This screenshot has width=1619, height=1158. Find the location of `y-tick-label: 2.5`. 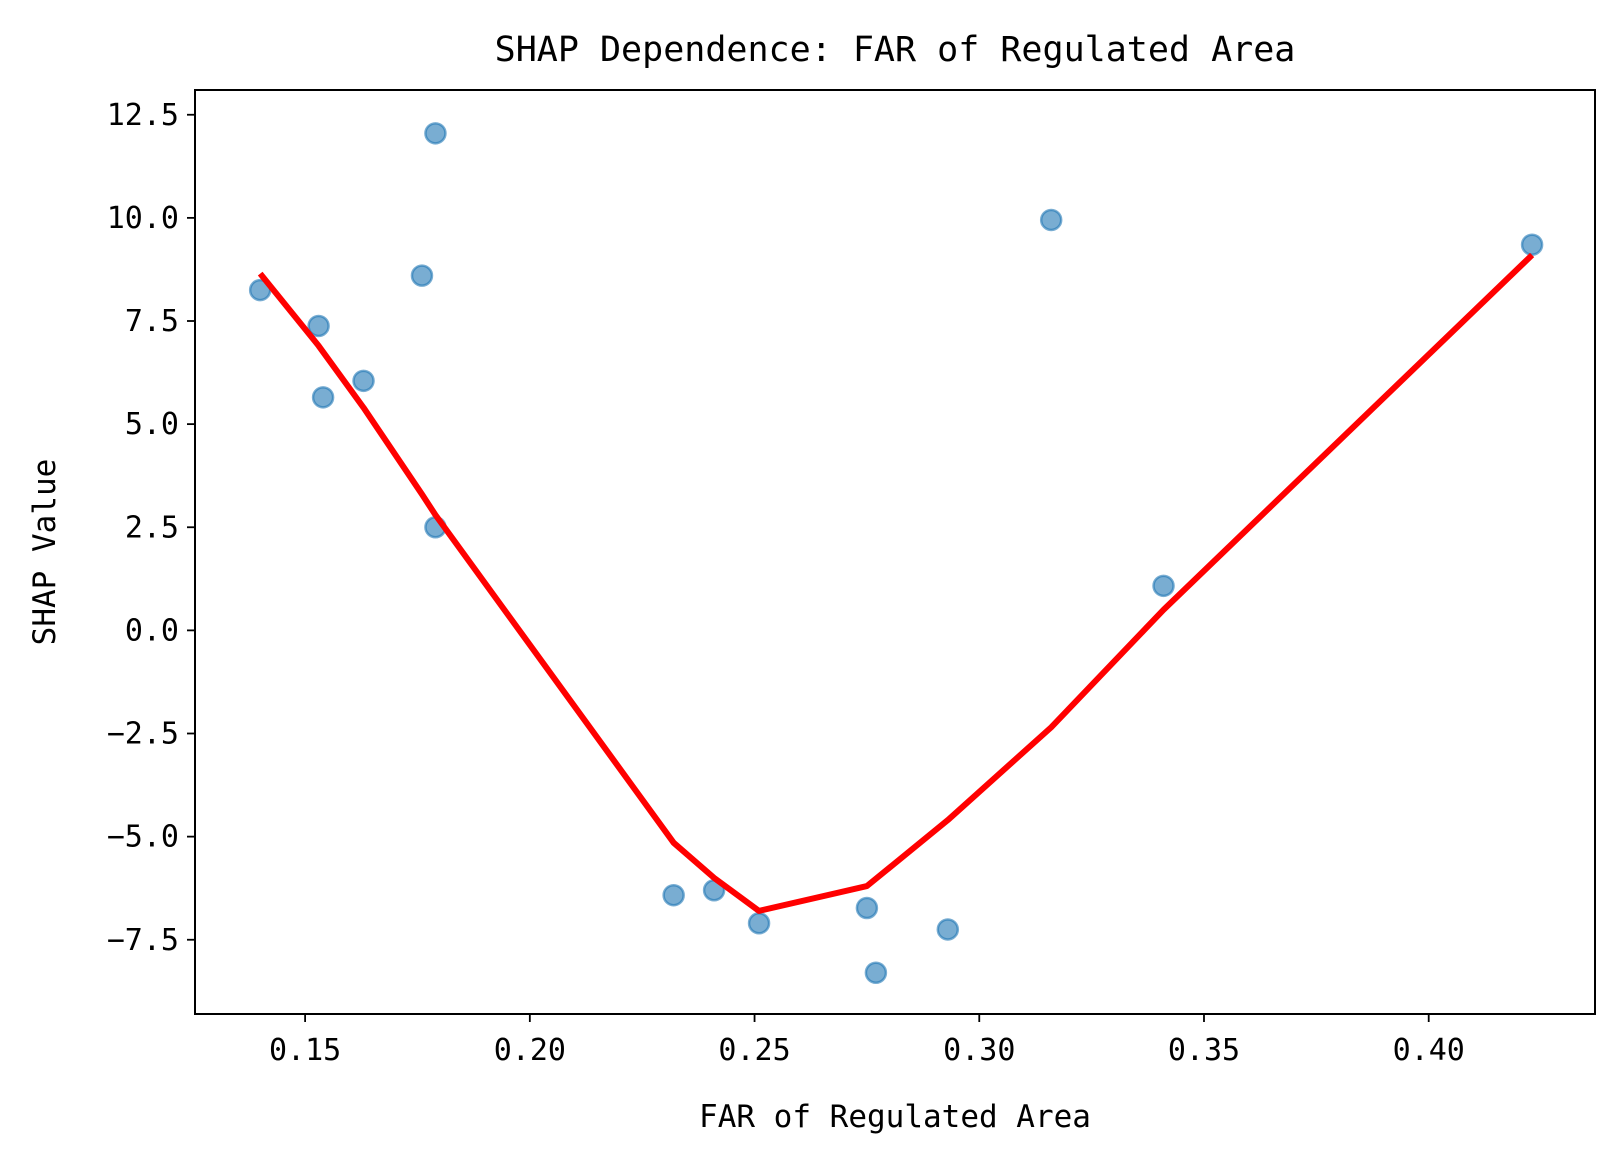

y-tick-label: 2.5 is located at coordinates (152, 527).